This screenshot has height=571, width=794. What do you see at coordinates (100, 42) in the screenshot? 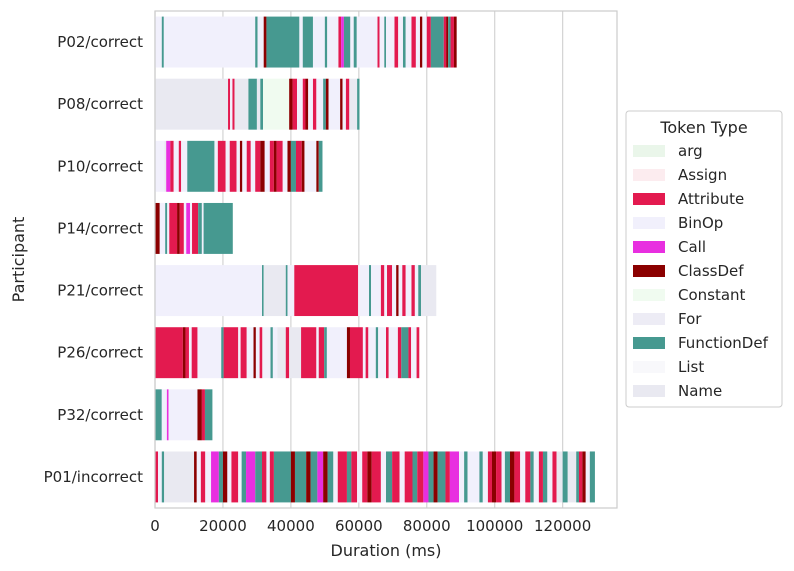
I see `y-tick-label: P02/correct` at bounding box center [100, 42].